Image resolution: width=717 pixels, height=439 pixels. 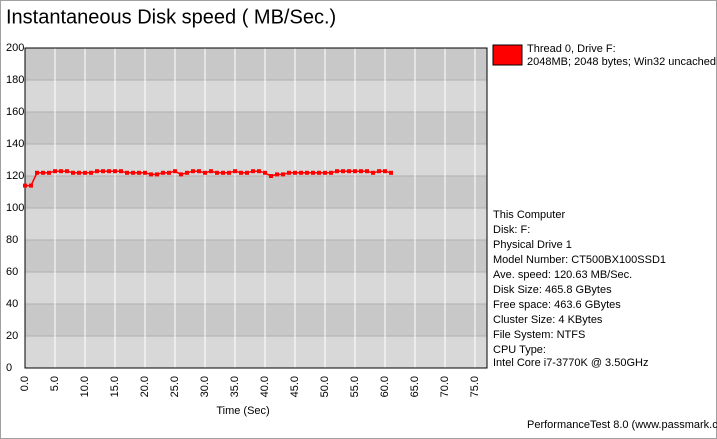 I want to click on legend-label: Thread 0, Drive F:, so click(x=571, y=49).